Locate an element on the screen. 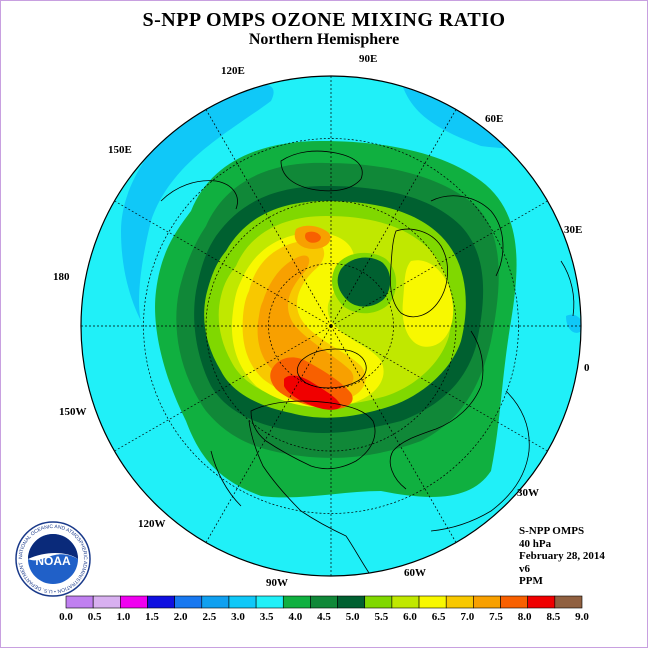 The height and width of the screenshot is (648, 648). lon-label-60E: 60E is located at coordinates (494, 119).